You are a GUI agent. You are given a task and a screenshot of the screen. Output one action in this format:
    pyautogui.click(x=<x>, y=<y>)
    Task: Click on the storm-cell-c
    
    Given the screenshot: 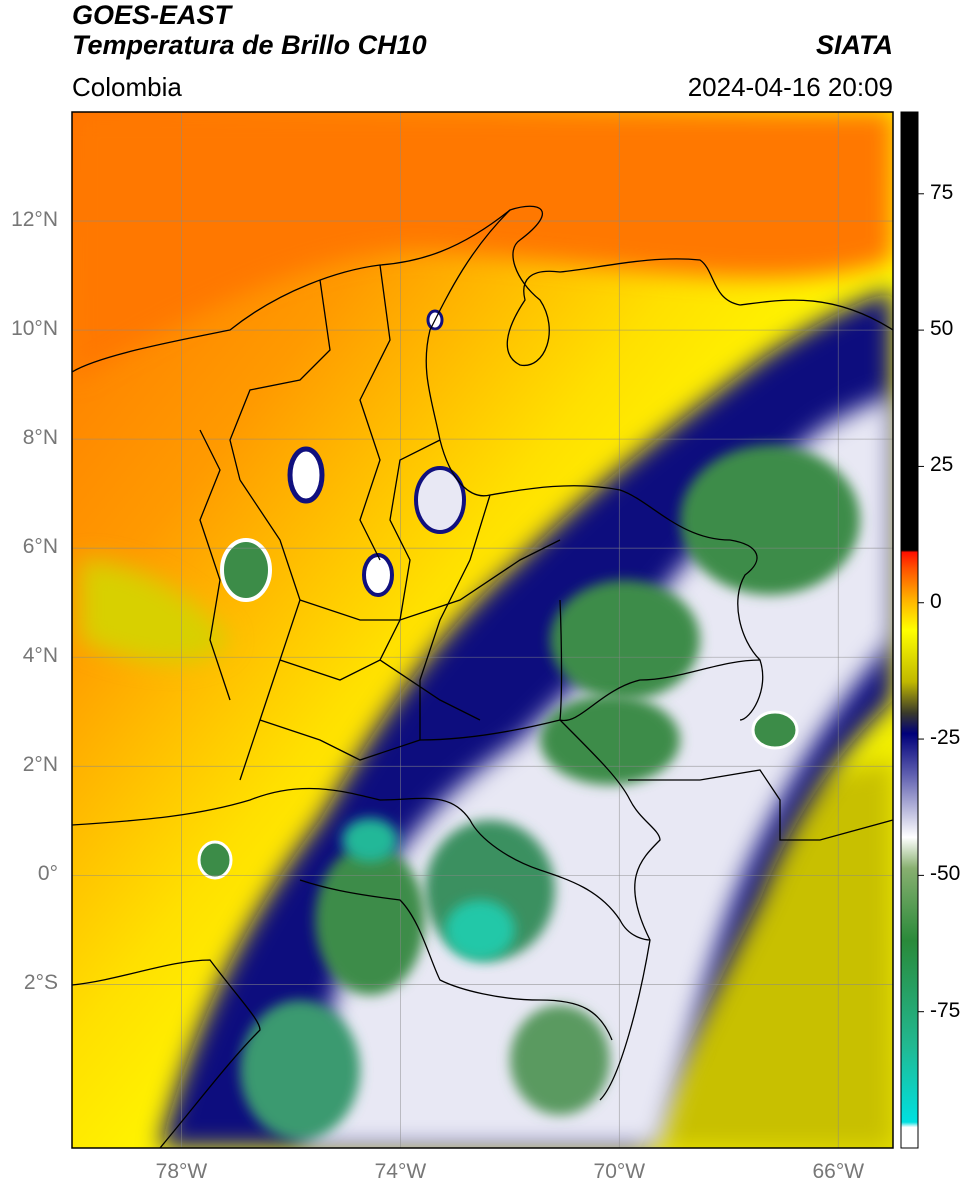 What is the action you would take?
    pyautogui.click(x=306, y=475)
    